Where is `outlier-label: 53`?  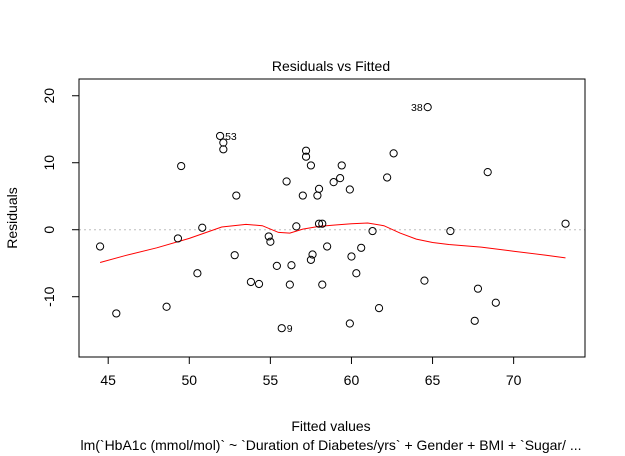 outlier-label: 53 is located at coordinates (231, 137).